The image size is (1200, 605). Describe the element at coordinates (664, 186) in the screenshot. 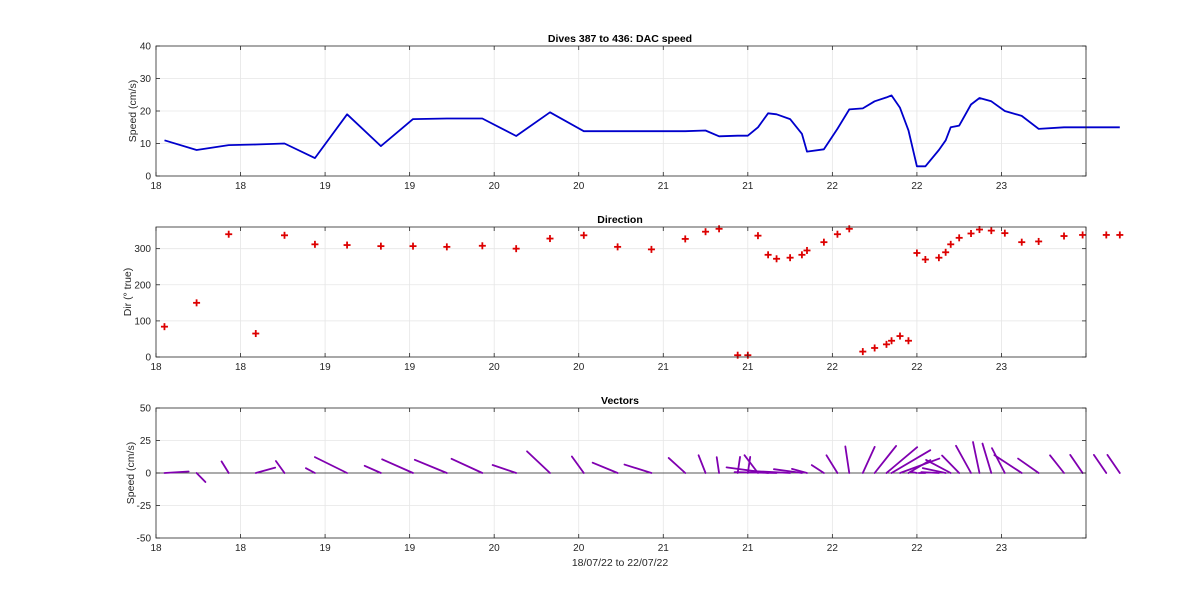

I see `speed-x-tick-label: 21` at that location.